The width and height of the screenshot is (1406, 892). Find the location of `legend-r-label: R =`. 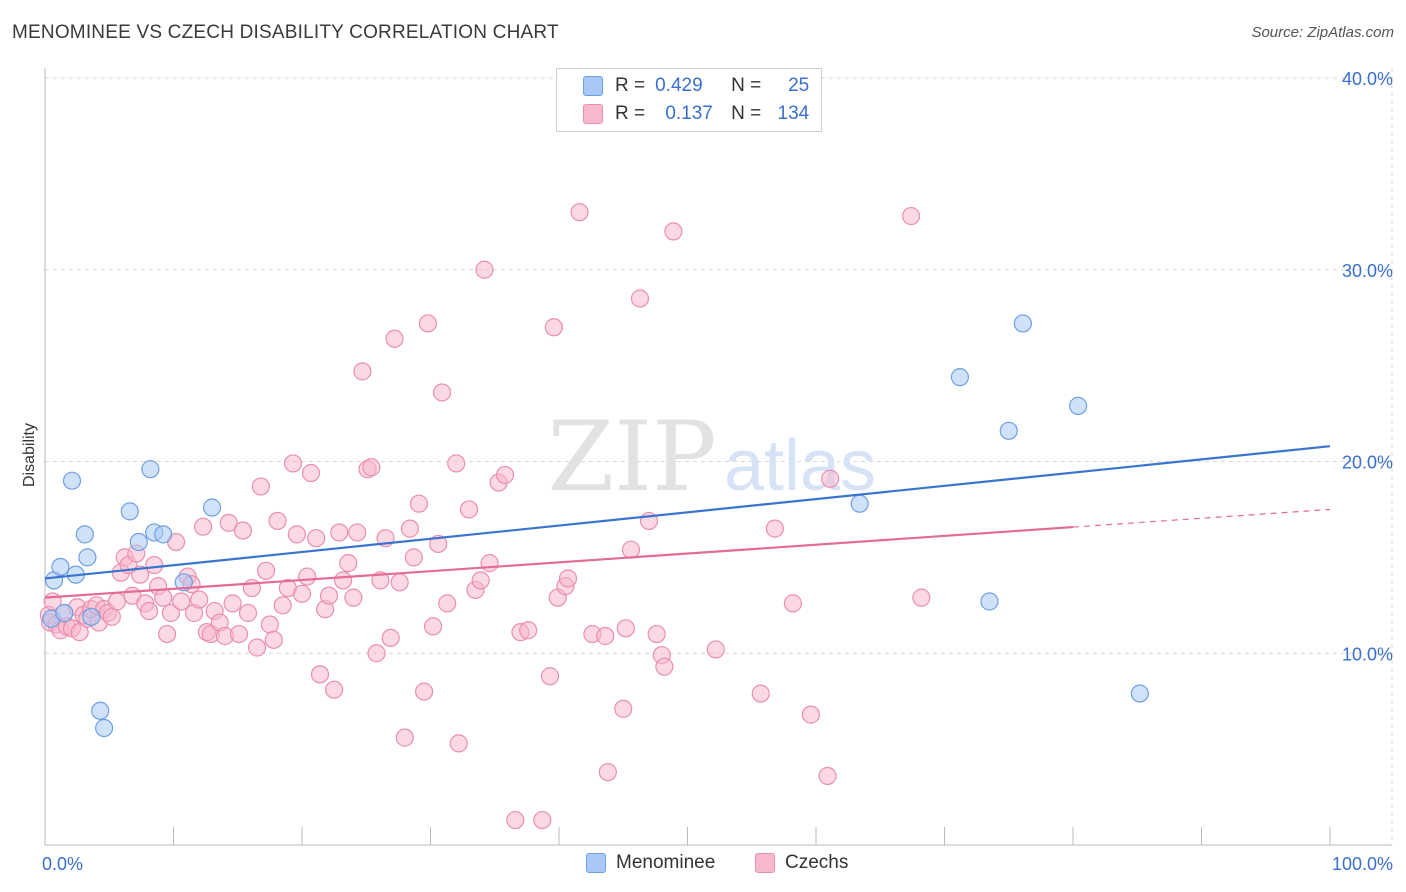

legend-r-label: R = is located at coordinates (630, 113).